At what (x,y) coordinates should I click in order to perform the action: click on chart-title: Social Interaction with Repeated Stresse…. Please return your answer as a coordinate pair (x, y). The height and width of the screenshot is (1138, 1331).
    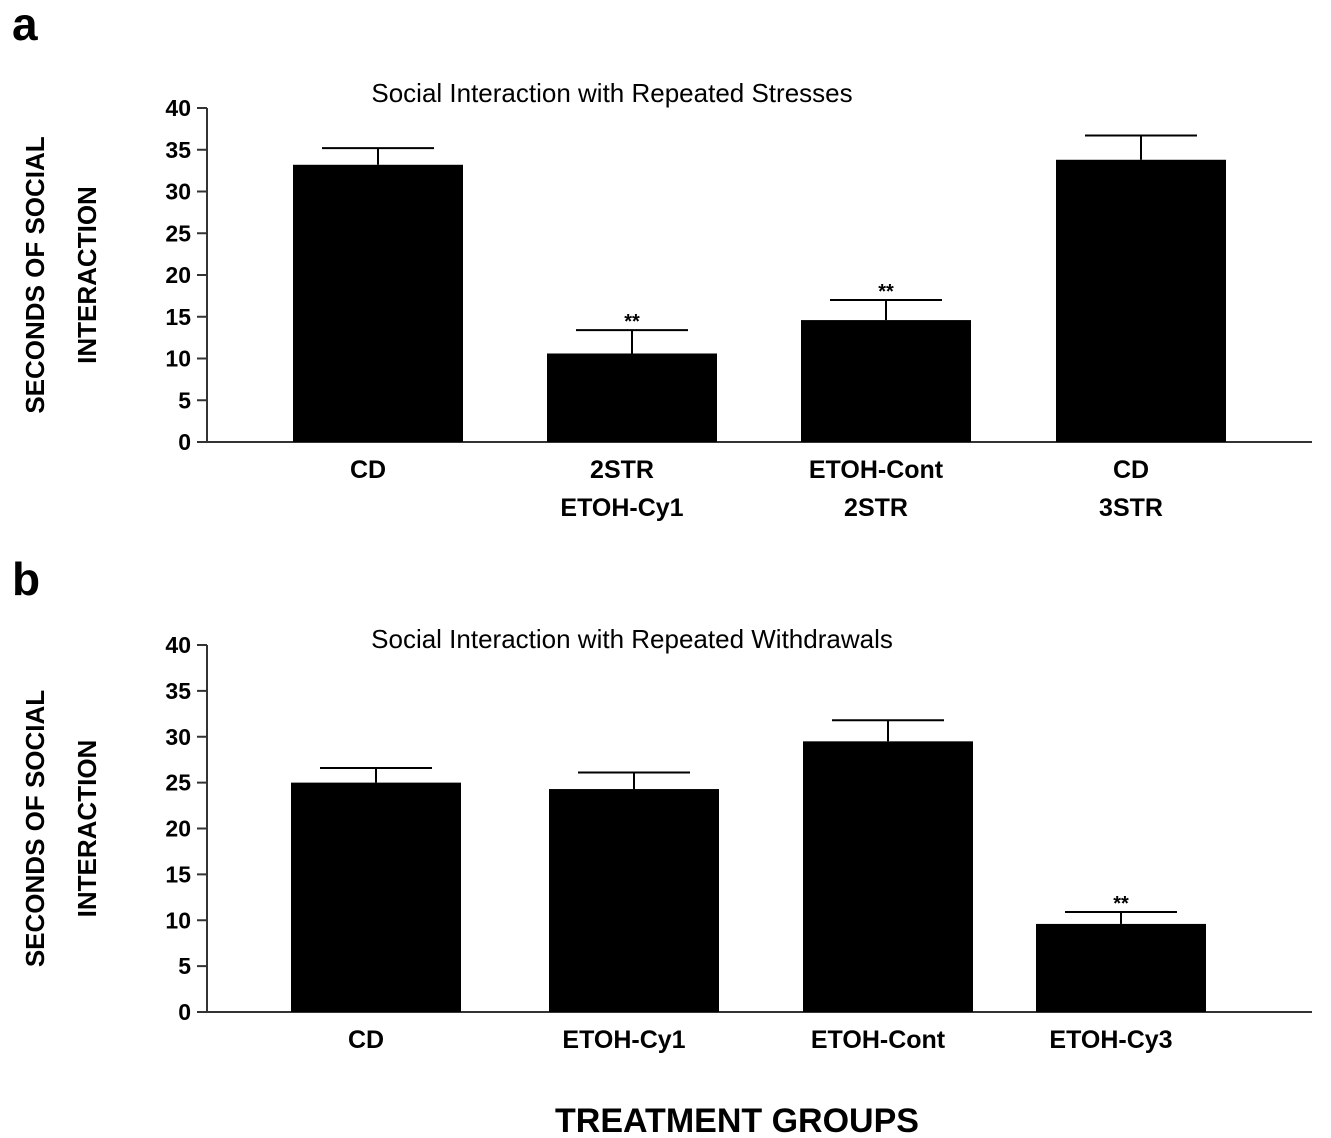
    Looking at the image, I should click on (611, 93).